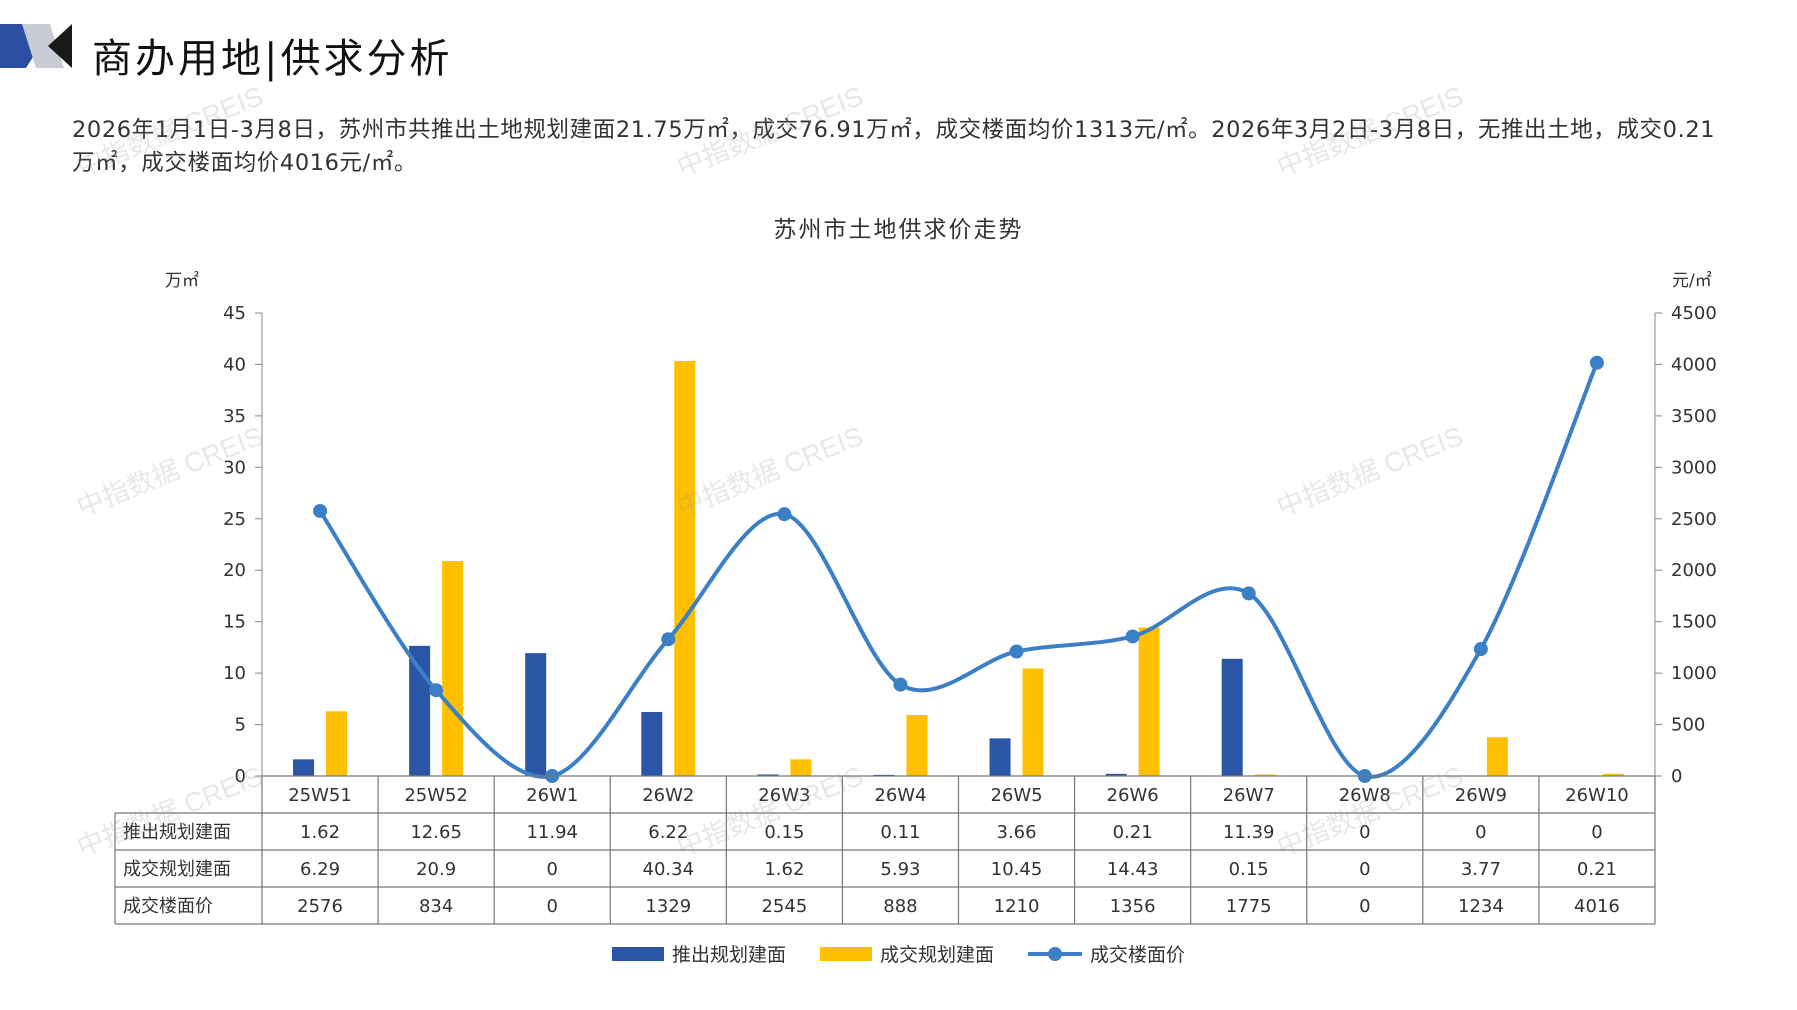 The width and height of the screenshot is (1797, 1010). I want to click on category-label: 26W7, so click(1249, 795).